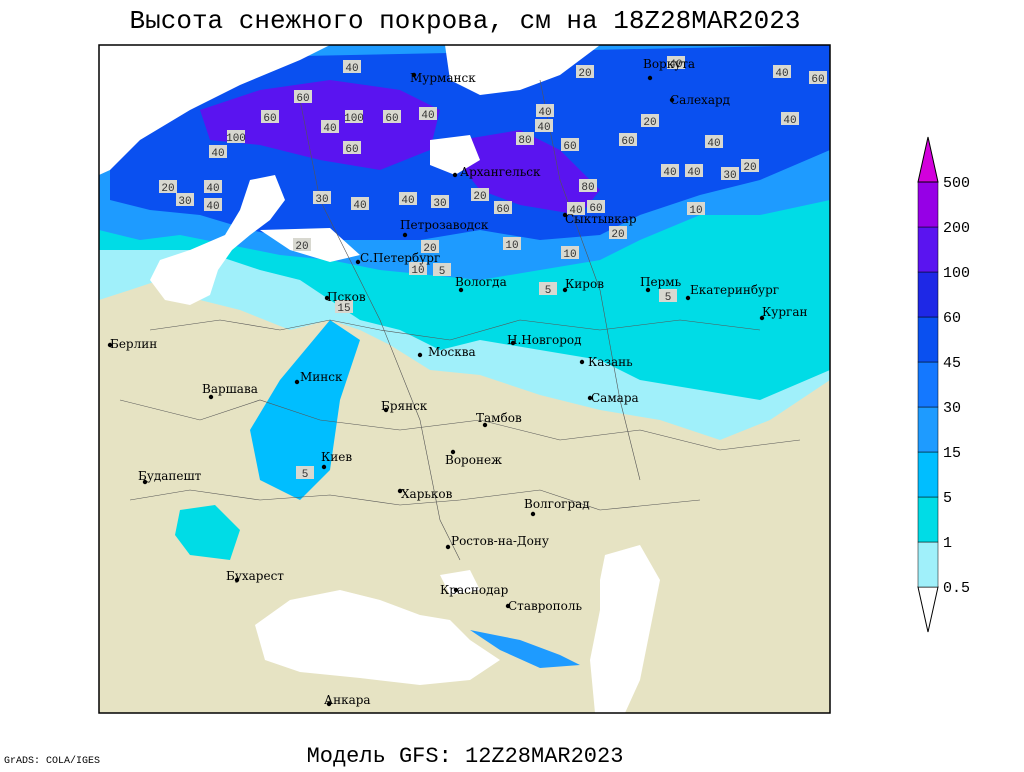  Describe the element at coordinates (499, 418) in the screenshot. I see `city-label: Тамбов` at that location.